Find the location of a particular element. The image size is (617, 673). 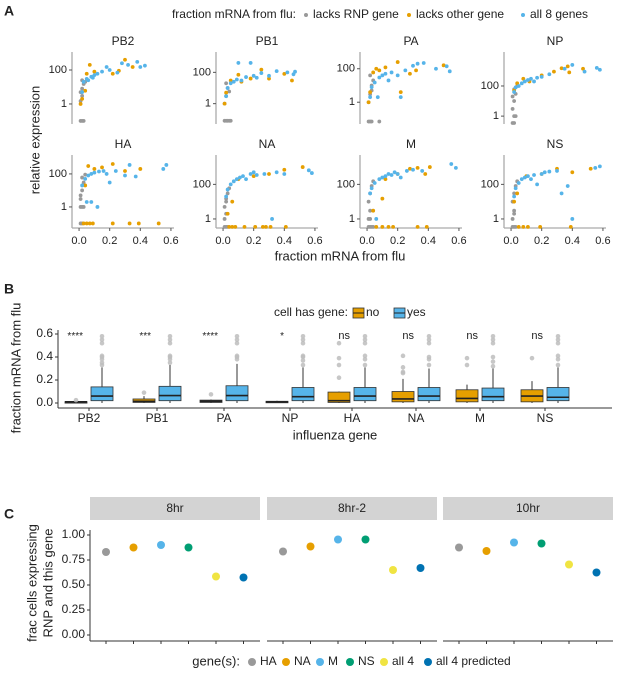

point-HA is located at coordinates (106, 552).